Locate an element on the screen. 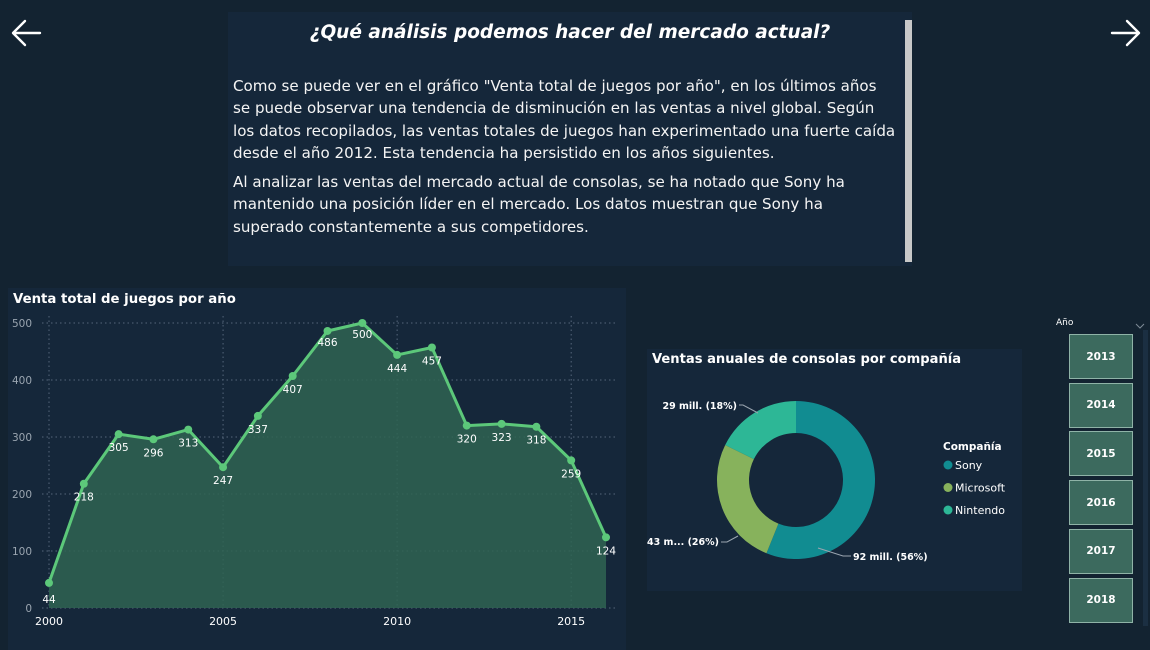 This screenshot has height=650, width=1150. y-tick-label: 100 is located at coordinates (22, 552).